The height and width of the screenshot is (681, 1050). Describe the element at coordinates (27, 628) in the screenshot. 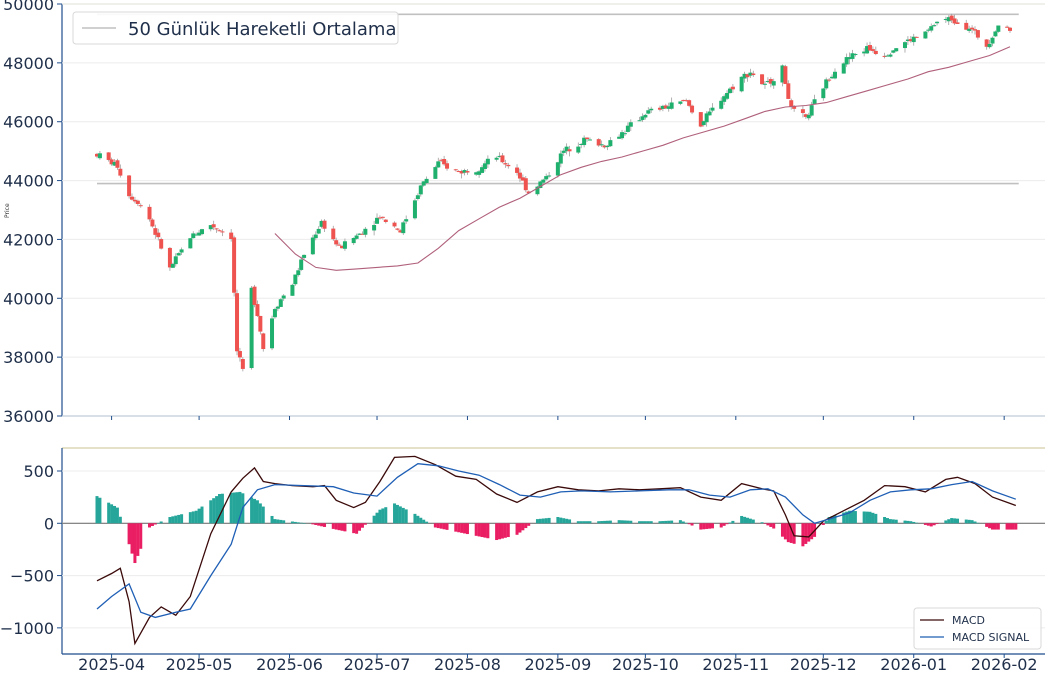

I see `macd-y-tick-label: −1000` at that location.